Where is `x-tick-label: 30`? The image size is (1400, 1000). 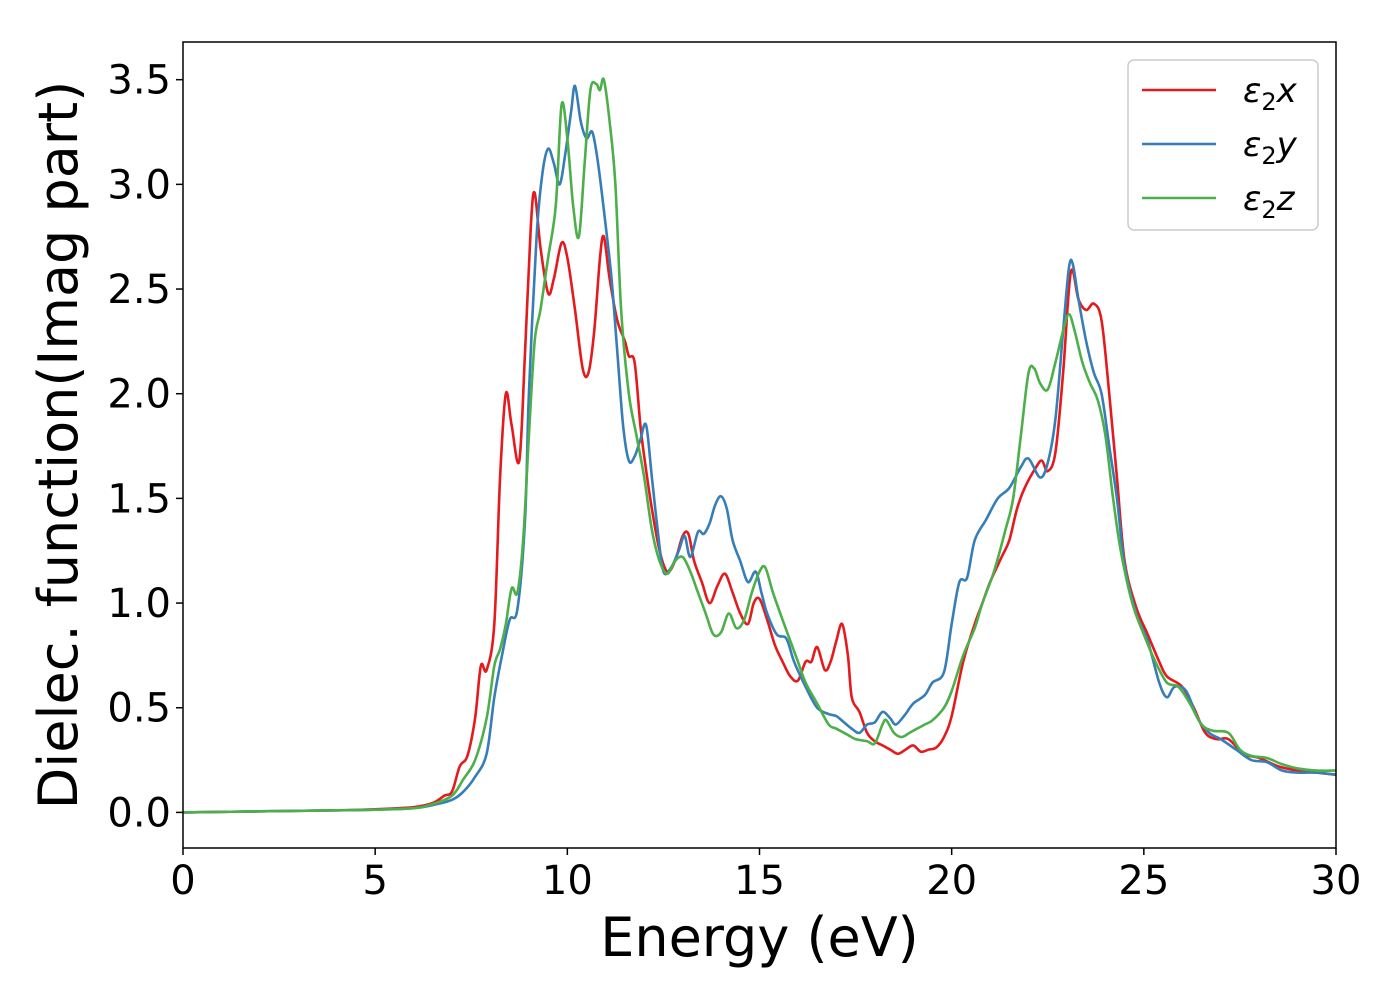
x-tick-label: 30 is located at coordinates (1336, 881).